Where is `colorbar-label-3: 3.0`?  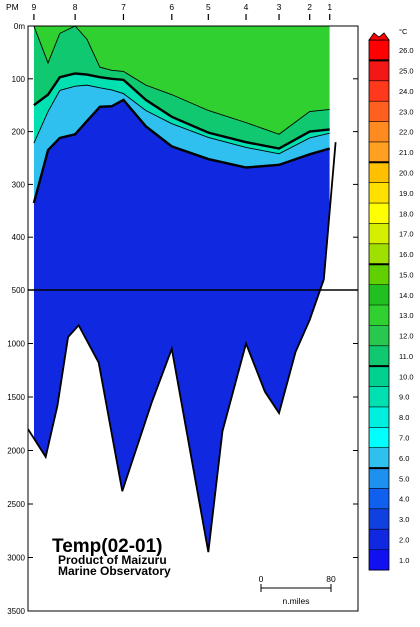
colorbar-label-3: 3.0 is located at coordinates (404, 519).